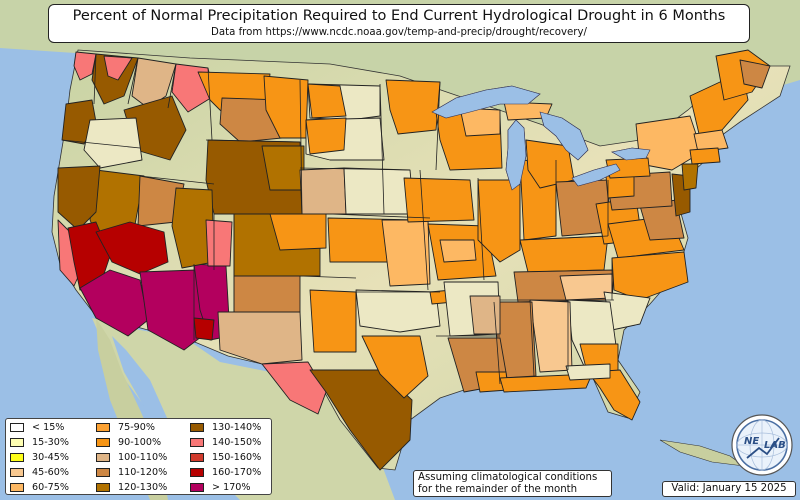 The width and height of the screenshot is (800, 500). What do you see at coordinates (395, 367) in the screenshot?
I see `region-tx-east` at bounding box center [395, 367].